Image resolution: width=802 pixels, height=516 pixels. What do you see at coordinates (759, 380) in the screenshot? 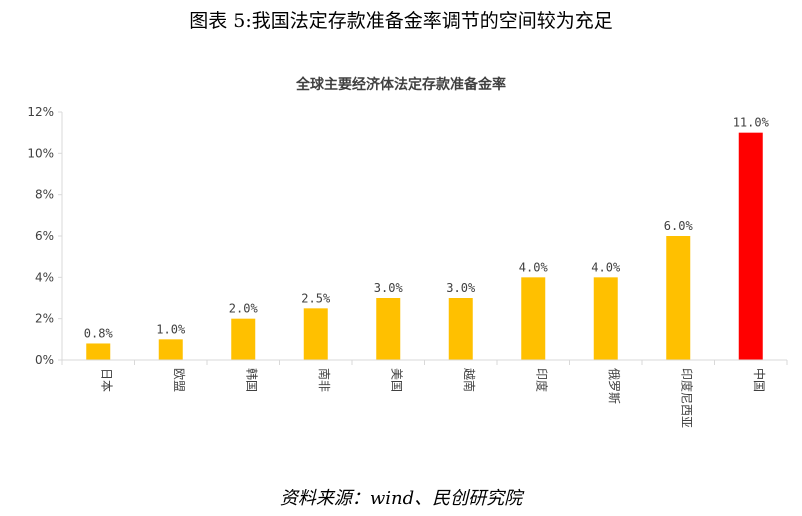
I see `x-tick-label-10: 中国` at bounding box center [759, 380].